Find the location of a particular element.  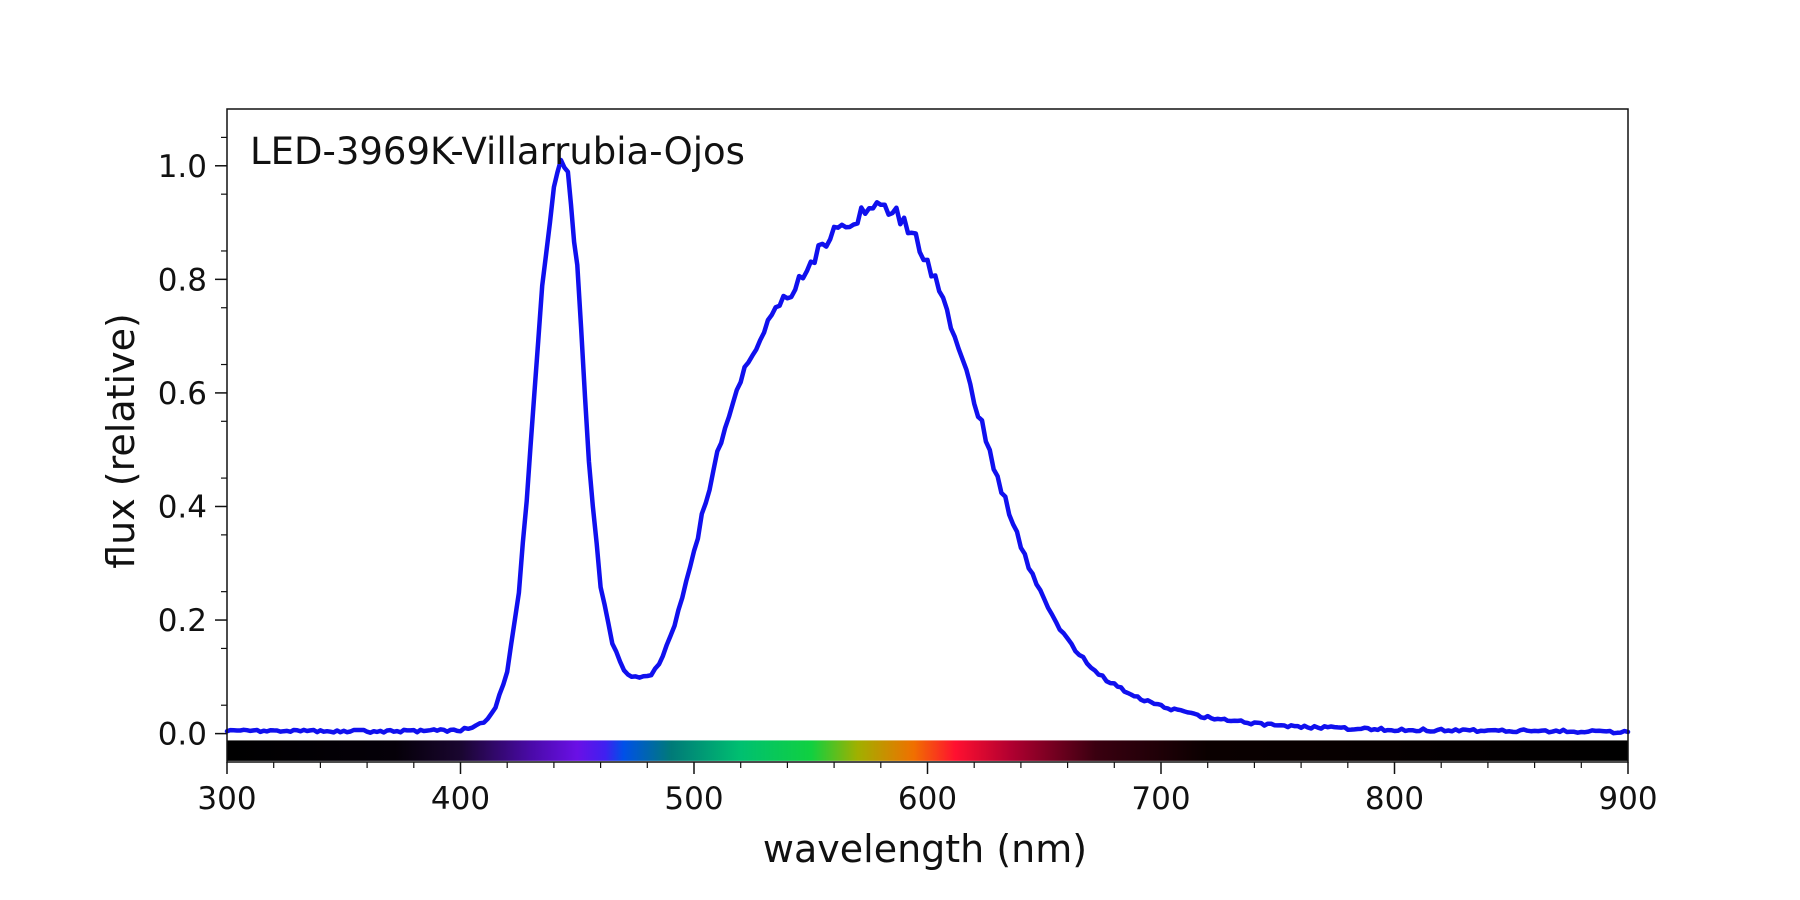

x-tick-label: 300 is located at coordinates (226, 799).